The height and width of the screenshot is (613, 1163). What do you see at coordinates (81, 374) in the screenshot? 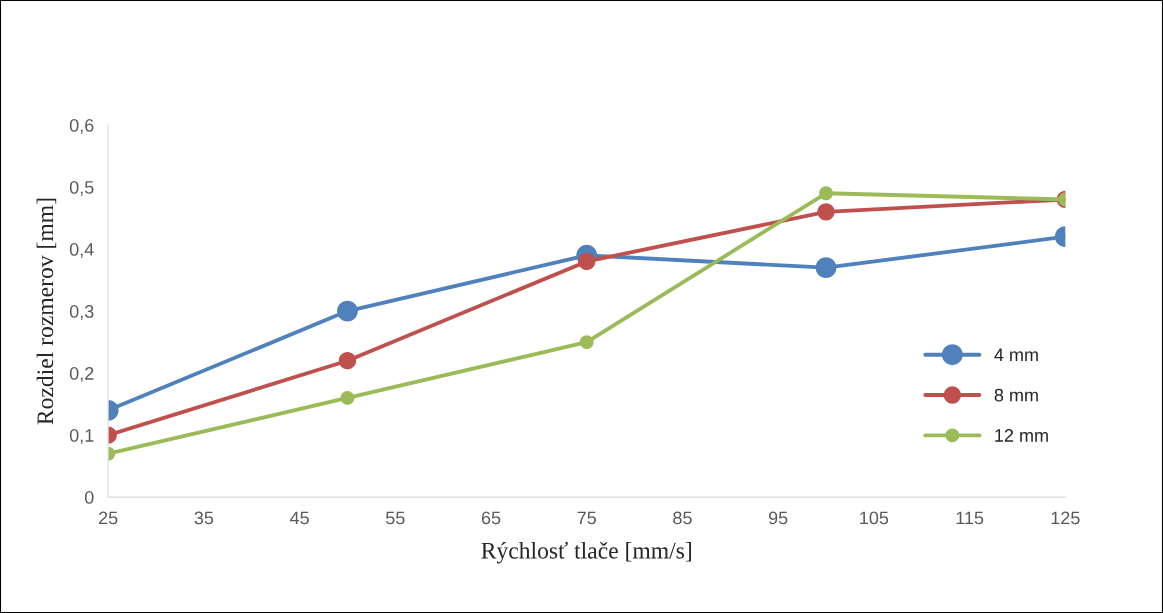
I see `y-tick-label: 0,2` at bounding box center [81, 374].